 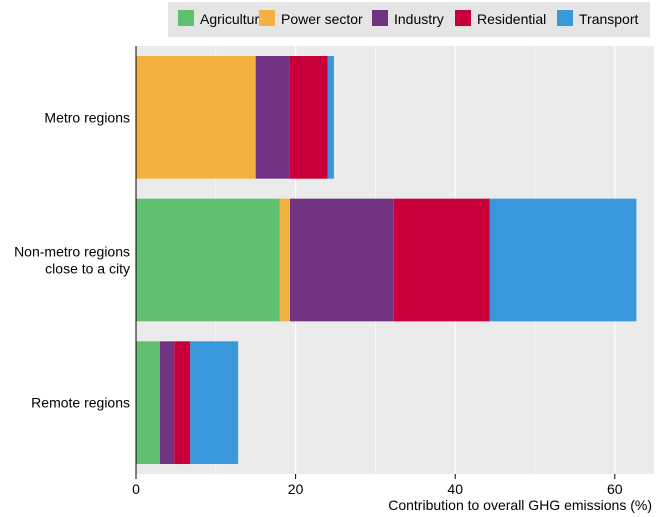 What do you see at coordinates (322, 19) in the screenshot?
I see `legend-label: Power sector` at bounding box center [322, 19].